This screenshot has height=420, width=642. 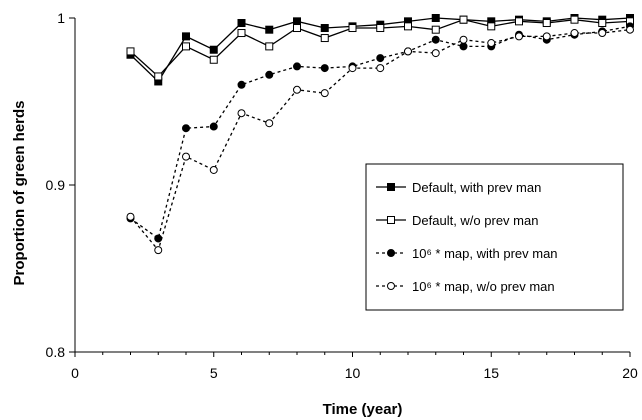 What do you see at coordinates (61, 18) in the screenshot?
I see `y-tick-label: 1` at bounding box center [61, 18].